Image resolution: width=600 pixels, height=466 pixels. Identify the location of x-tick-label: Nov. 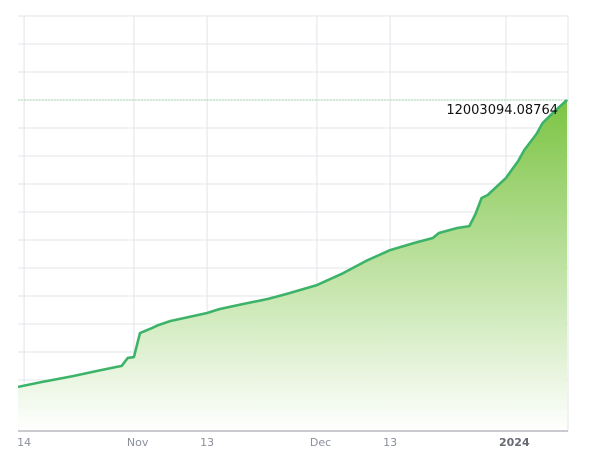
(138, 442).